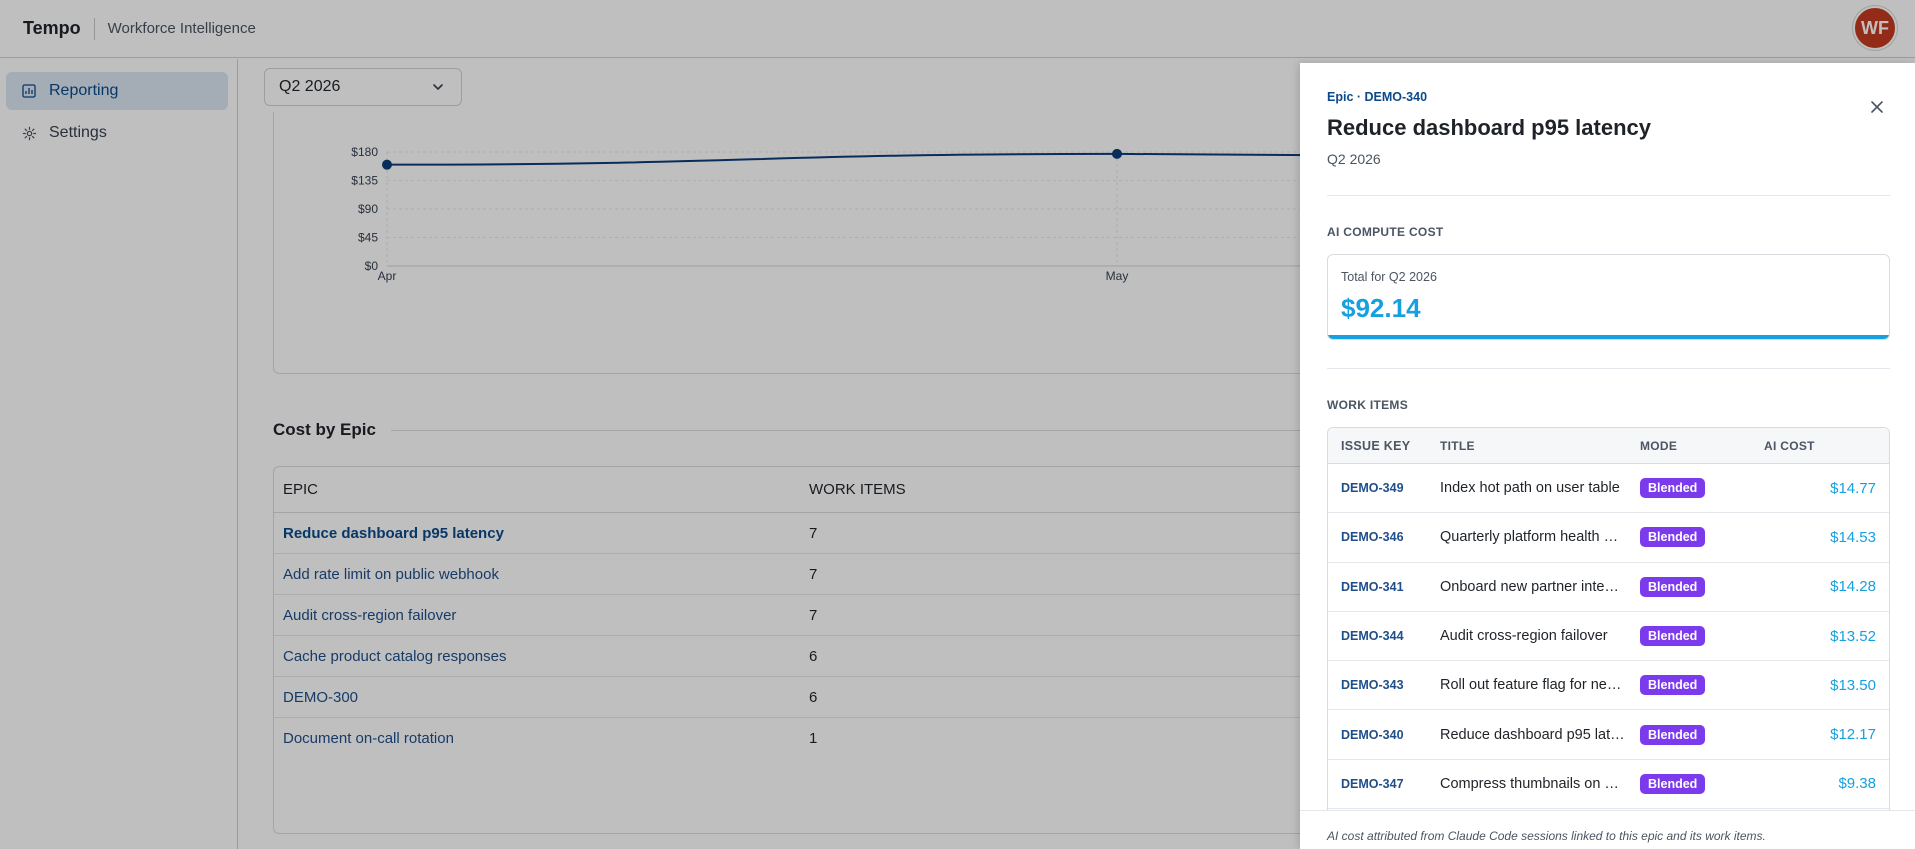 This screenshot has height=849, width=1915. I want to click on cost-by-epic-title: Cost by Epic, so click(324, 429).